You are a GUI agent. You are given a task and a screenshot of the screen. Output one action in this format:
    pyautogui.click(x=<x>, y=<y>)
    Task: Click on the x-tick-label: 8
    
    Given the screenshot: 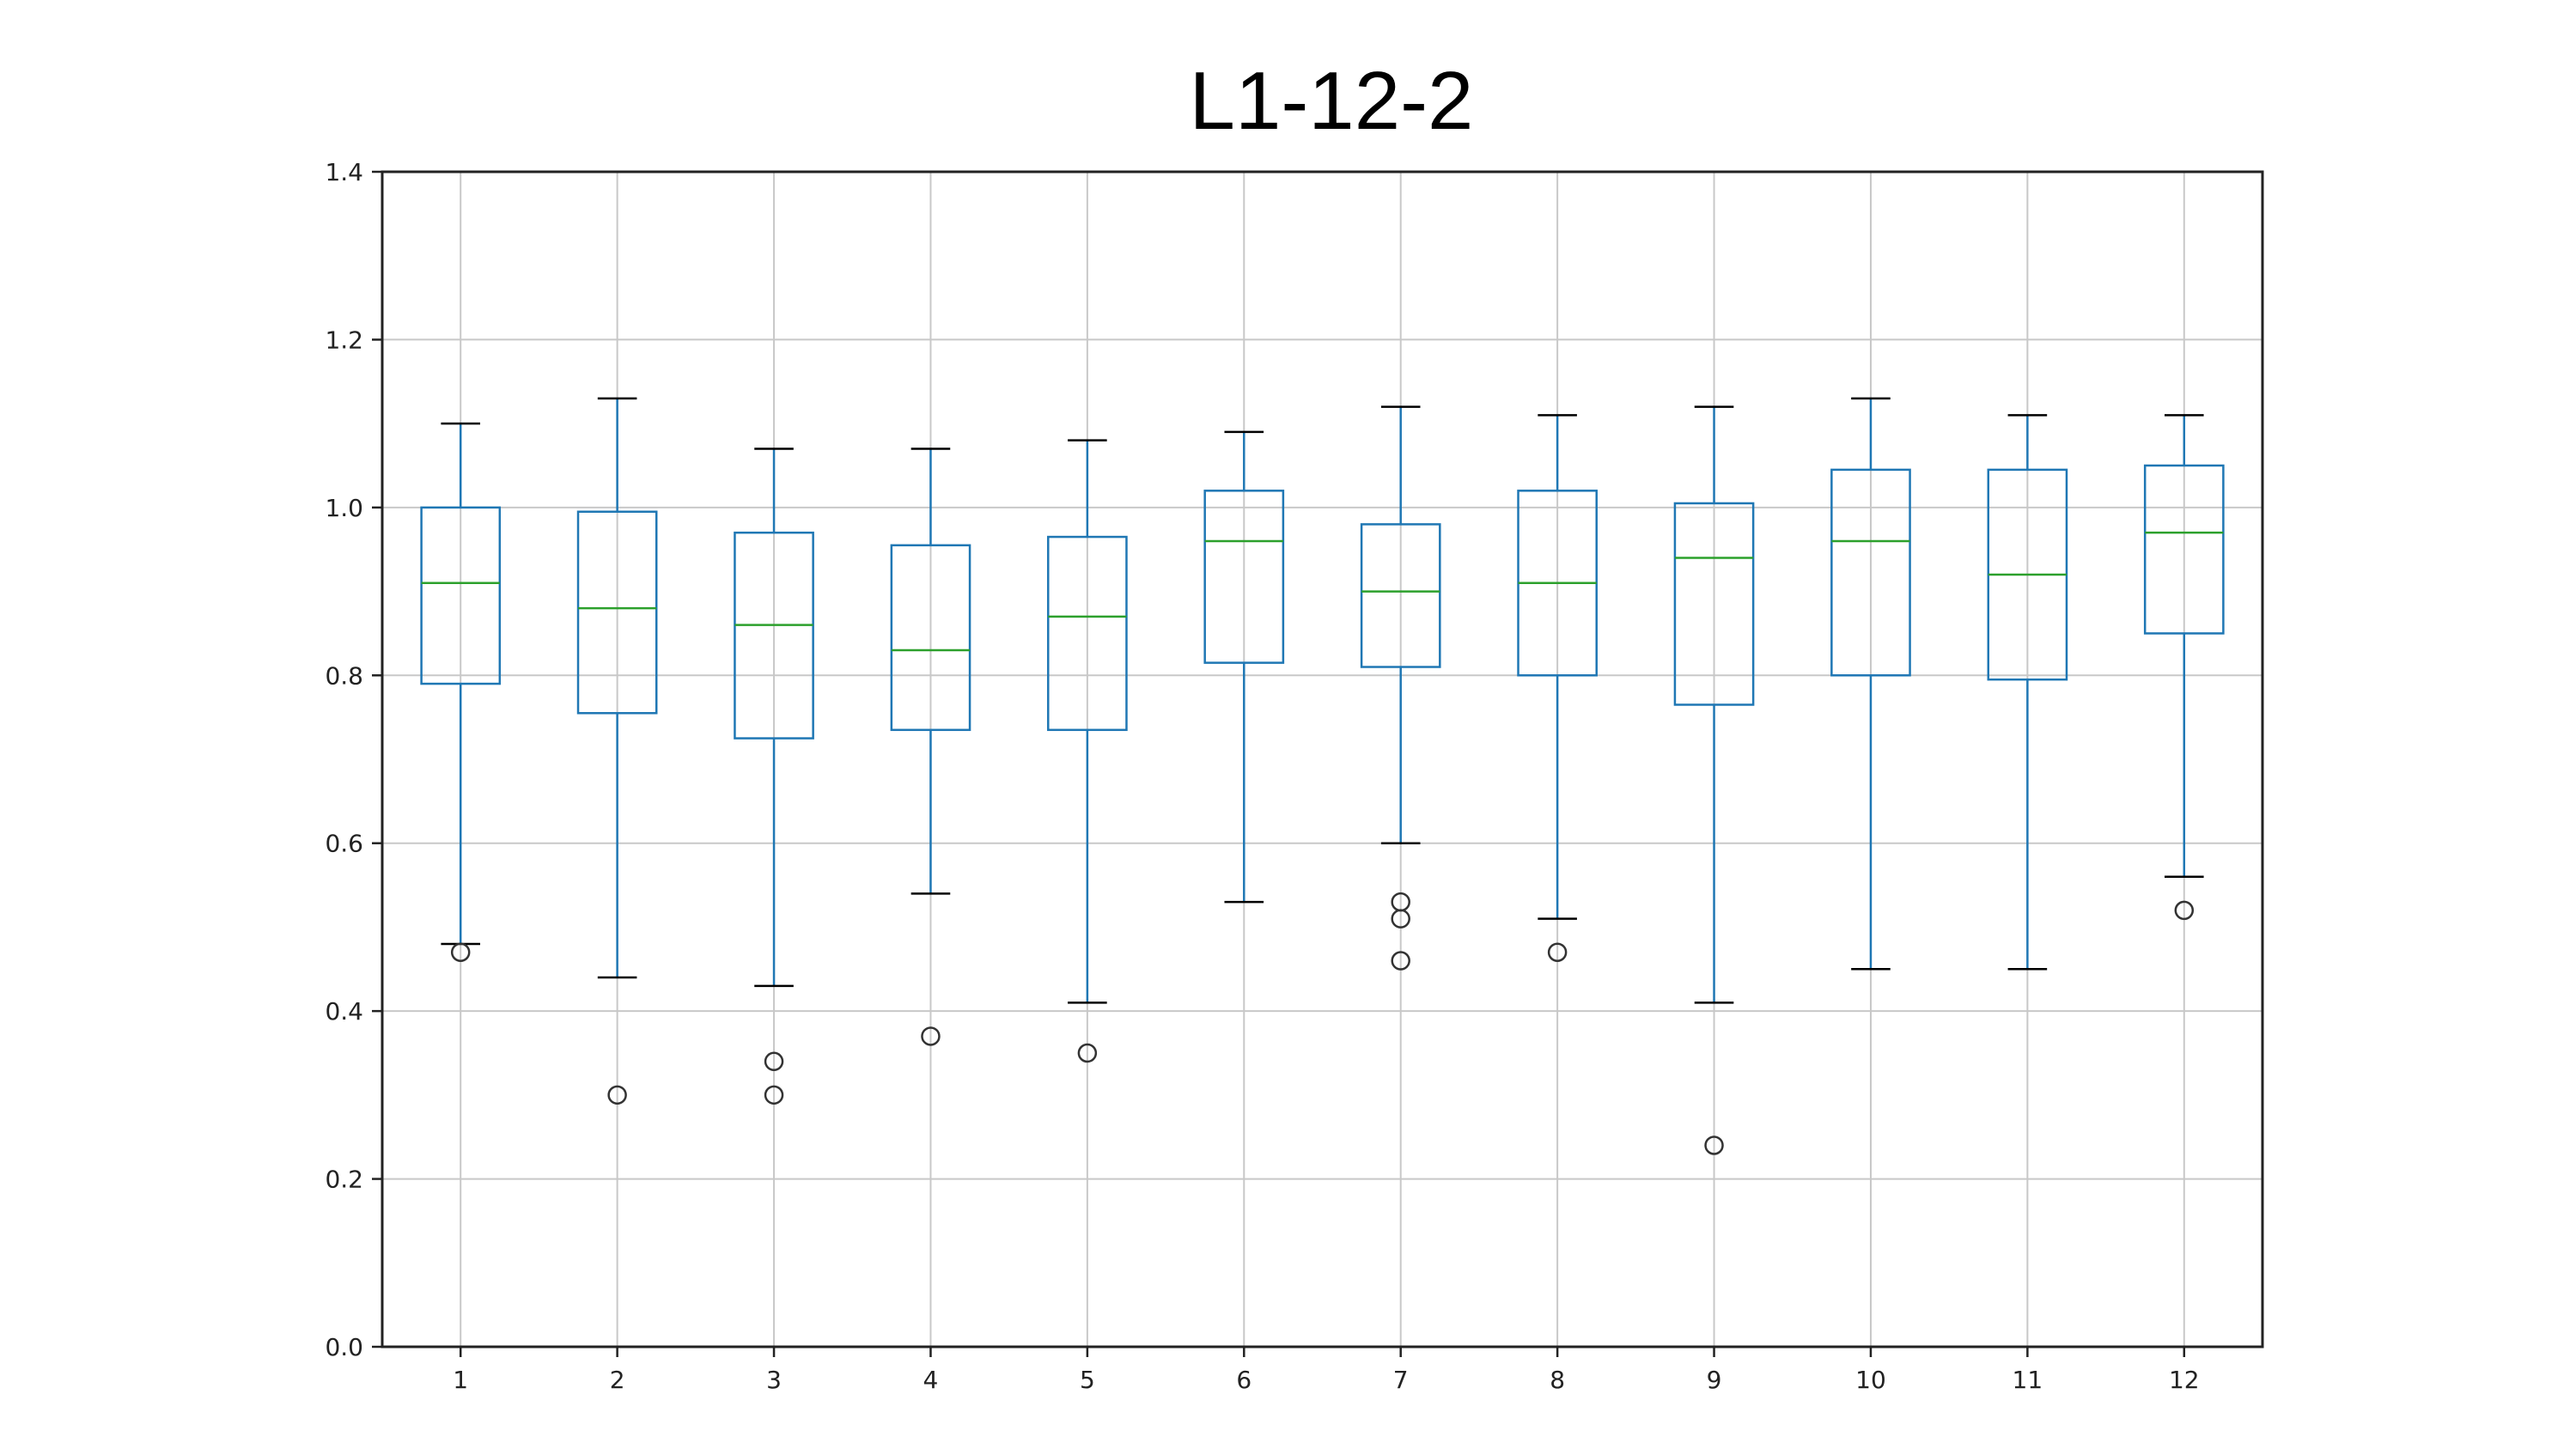 What is the action you would take?
    pyautogui.click(x=1557, y=1380)
    